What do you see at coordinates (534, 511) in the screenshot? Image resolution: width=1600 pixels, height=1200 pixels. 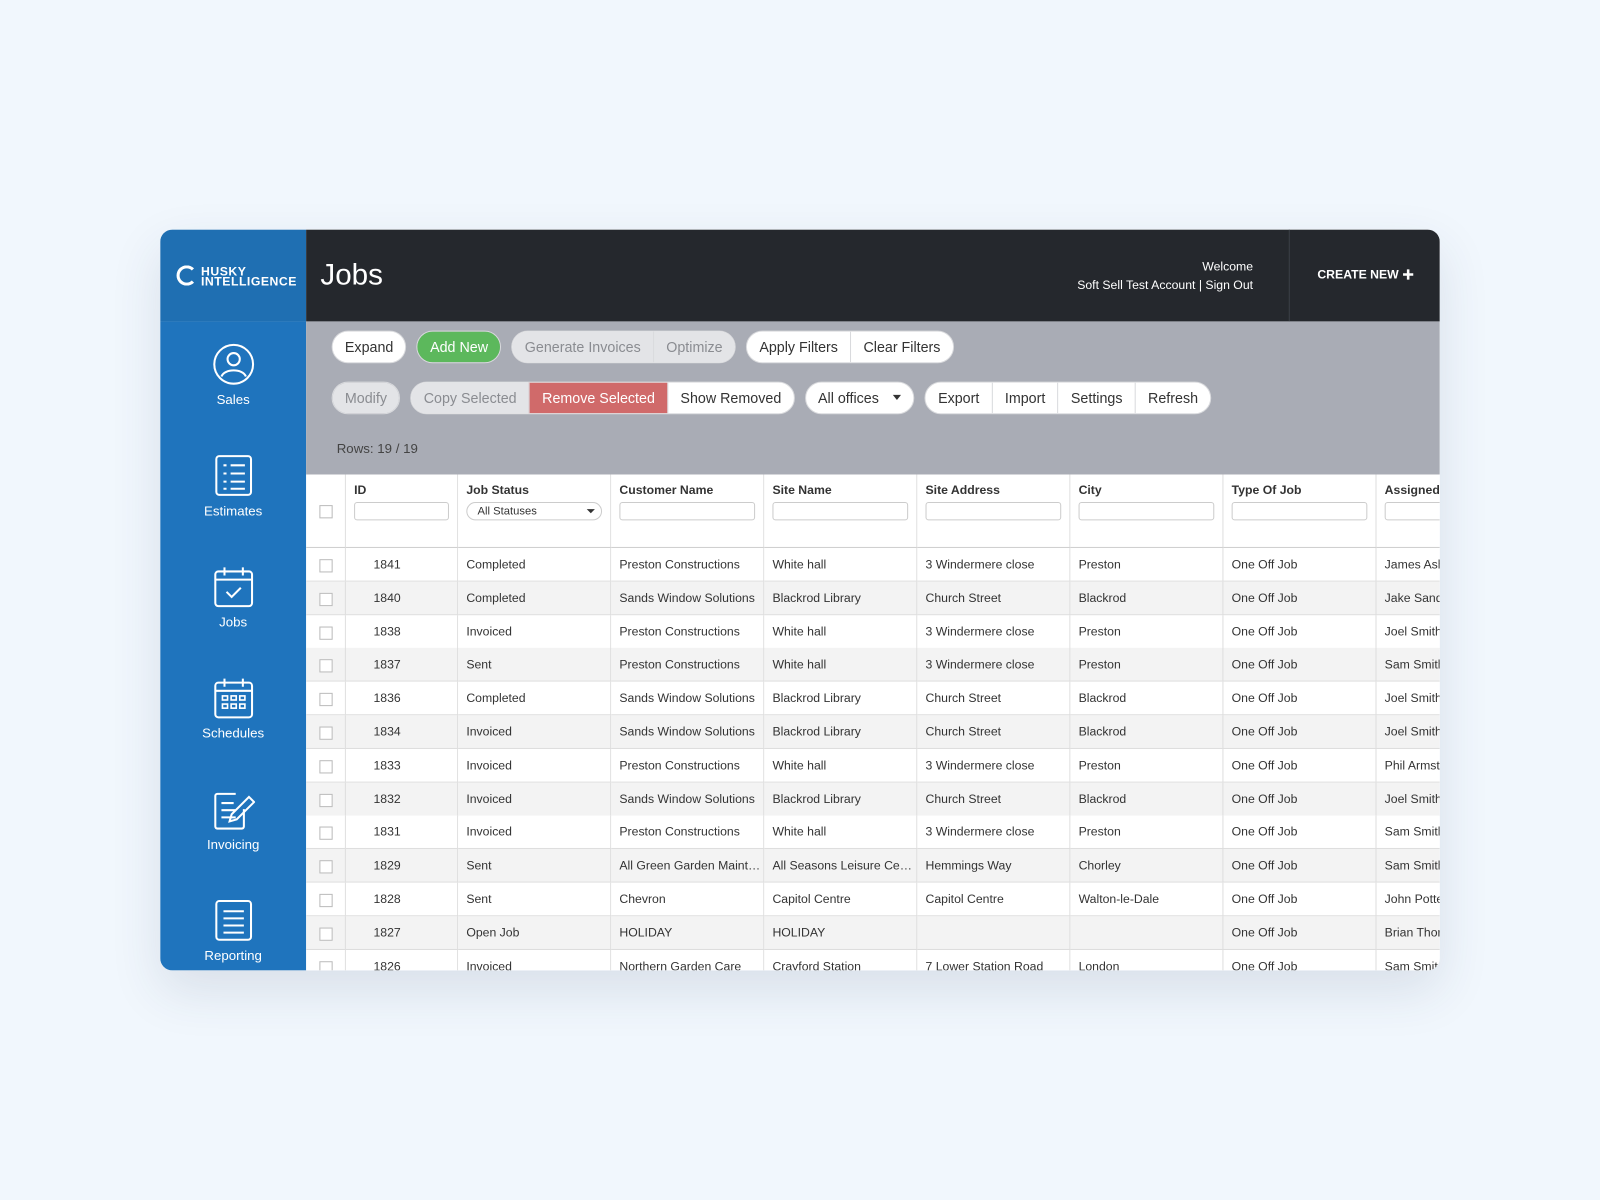 I see `status-filter: All Statuses` at bounding box center [534, 511].